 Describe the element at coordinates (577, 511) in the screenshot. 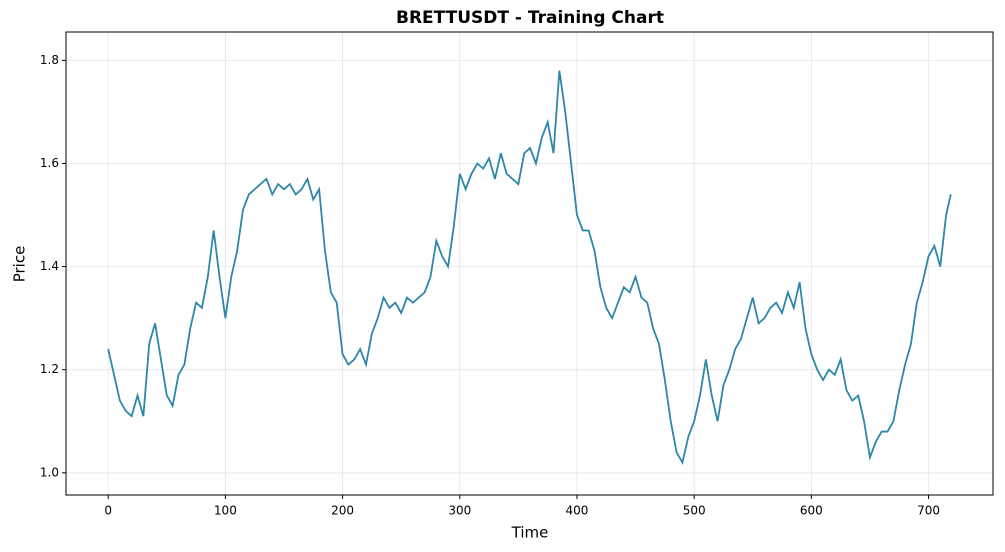

I see `x-tick-label: 400` at that location.